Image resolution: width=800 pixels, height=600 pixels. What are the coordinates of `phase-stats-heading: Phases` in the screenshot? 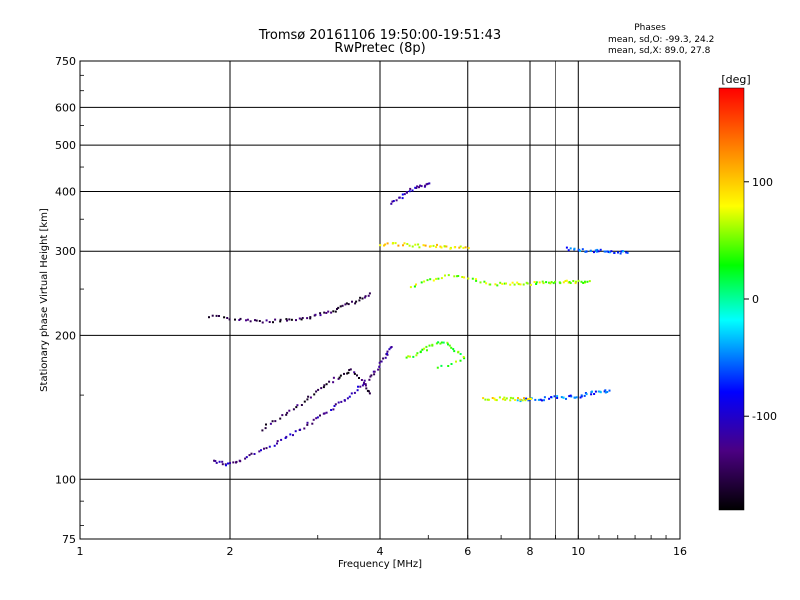 It's located at (650, 28).